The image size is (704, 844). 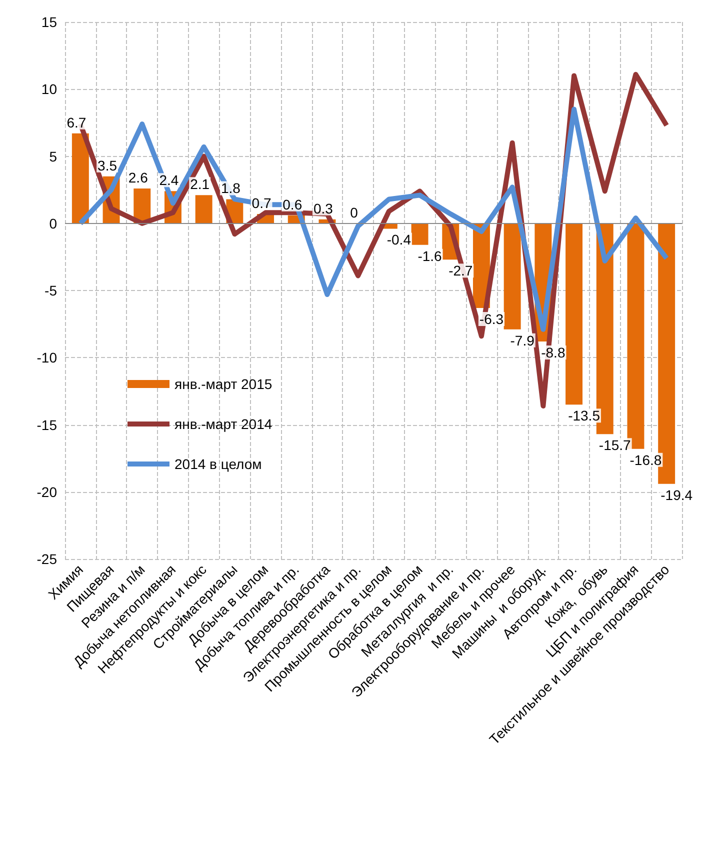 What do you see at coordinates (399, 240) in the screenshot?
I see `data-label: -0.4` at bounding box center [399, 240].